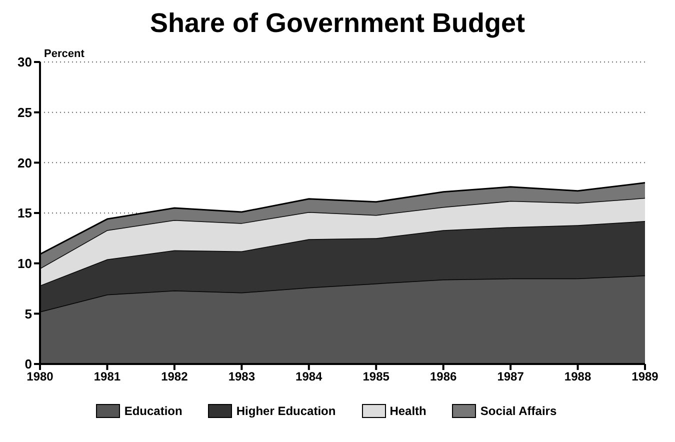 Image resolution: width=675 pixels, height=442 pixels. I want to click on y-tick-label: 15, so click(25, 213).